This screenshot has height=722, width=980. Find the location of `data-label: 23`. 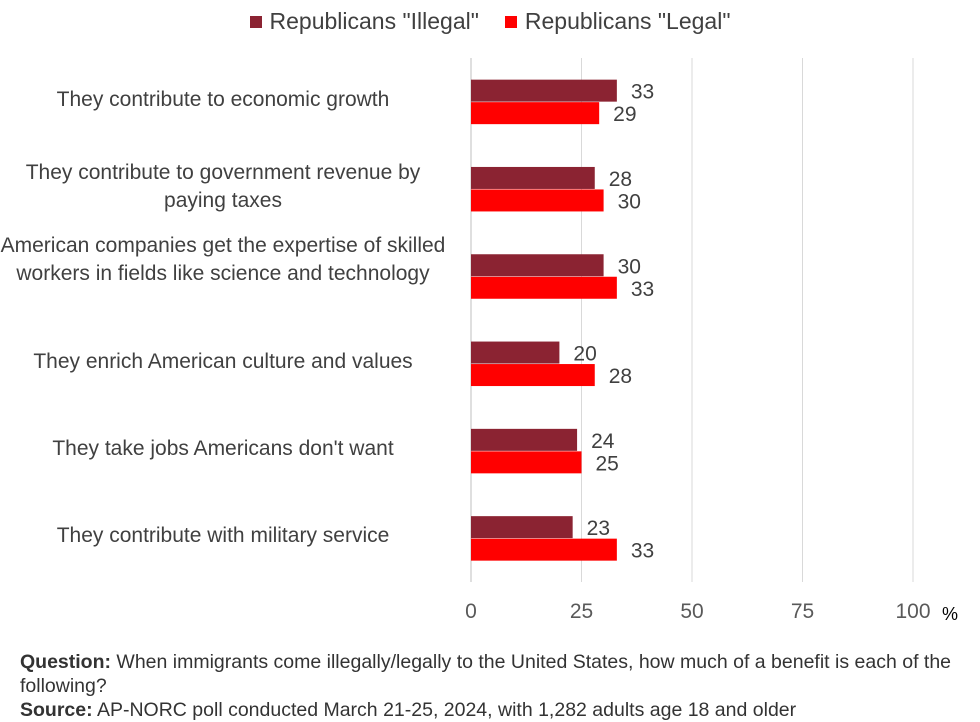

data-label: 23 is located at coordinates (598, 528).